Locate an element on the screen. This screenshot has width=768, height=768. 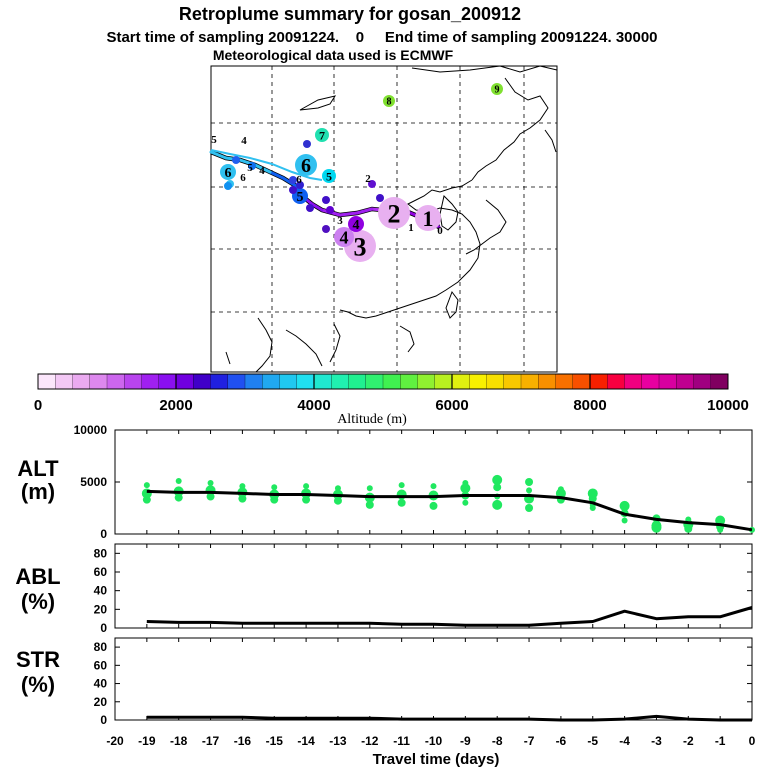
coastline-lake is located at coordinates (318, 103).